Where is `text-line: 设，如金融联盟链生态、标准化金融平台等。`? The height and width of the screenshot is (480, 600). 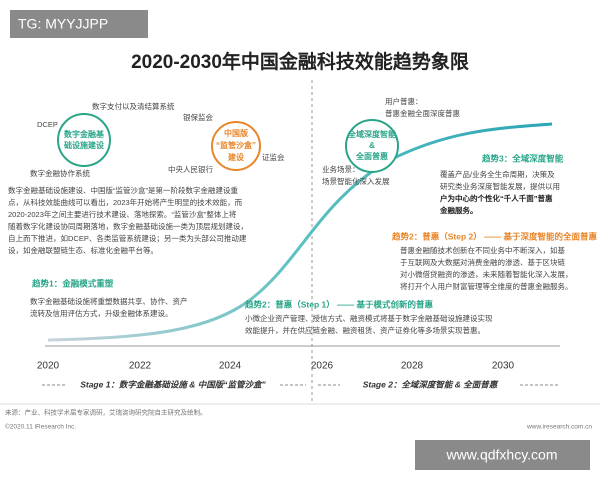
text-line: 设，如金融联盟链生态、标准化金融平台等。 is located at coordinates (83, 250).